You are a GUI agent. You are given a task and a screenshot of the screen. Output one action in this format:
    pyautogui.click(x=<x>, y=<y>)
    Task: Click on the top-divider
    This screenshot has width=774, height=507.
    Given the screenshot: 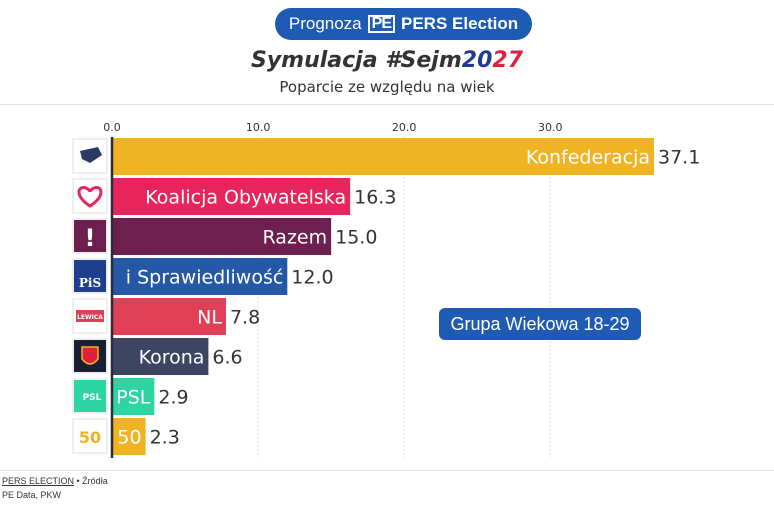 What is the action you would take?
    pyautogui.click(x=387, y=104)
    